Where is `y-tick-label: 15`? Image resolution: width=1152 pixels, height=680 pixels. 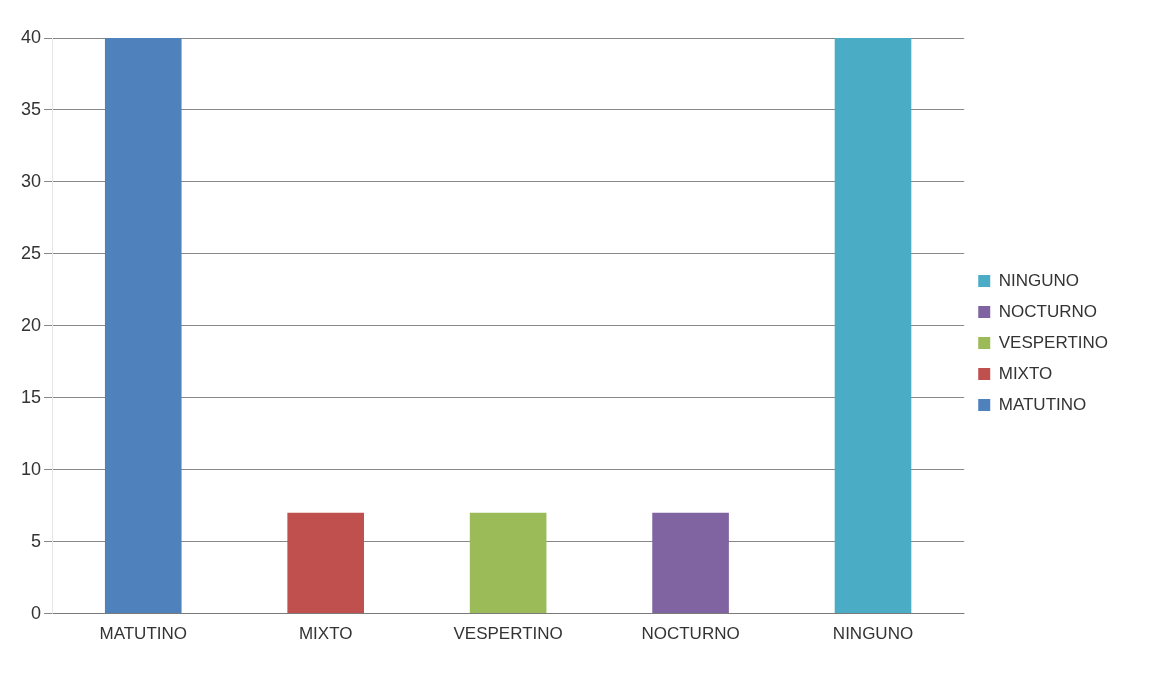 y-tick-label: 15 is located at coordinates (31, 396).